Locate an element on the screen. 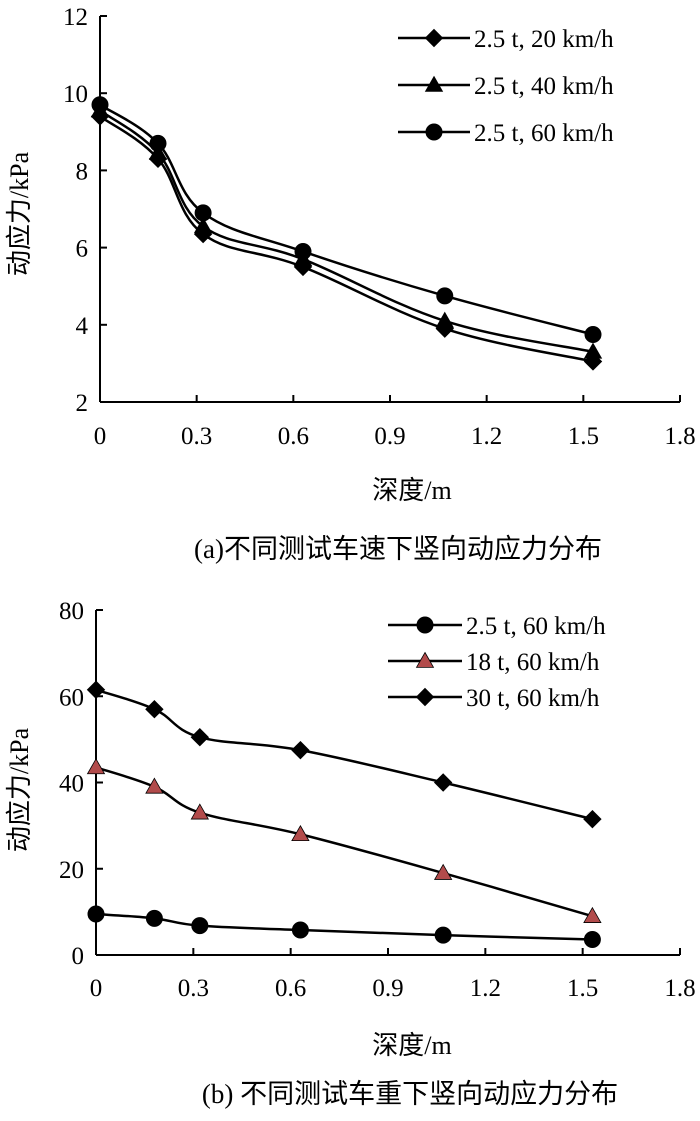  y-tick-label: 0 is located at coordinates (78, 956).